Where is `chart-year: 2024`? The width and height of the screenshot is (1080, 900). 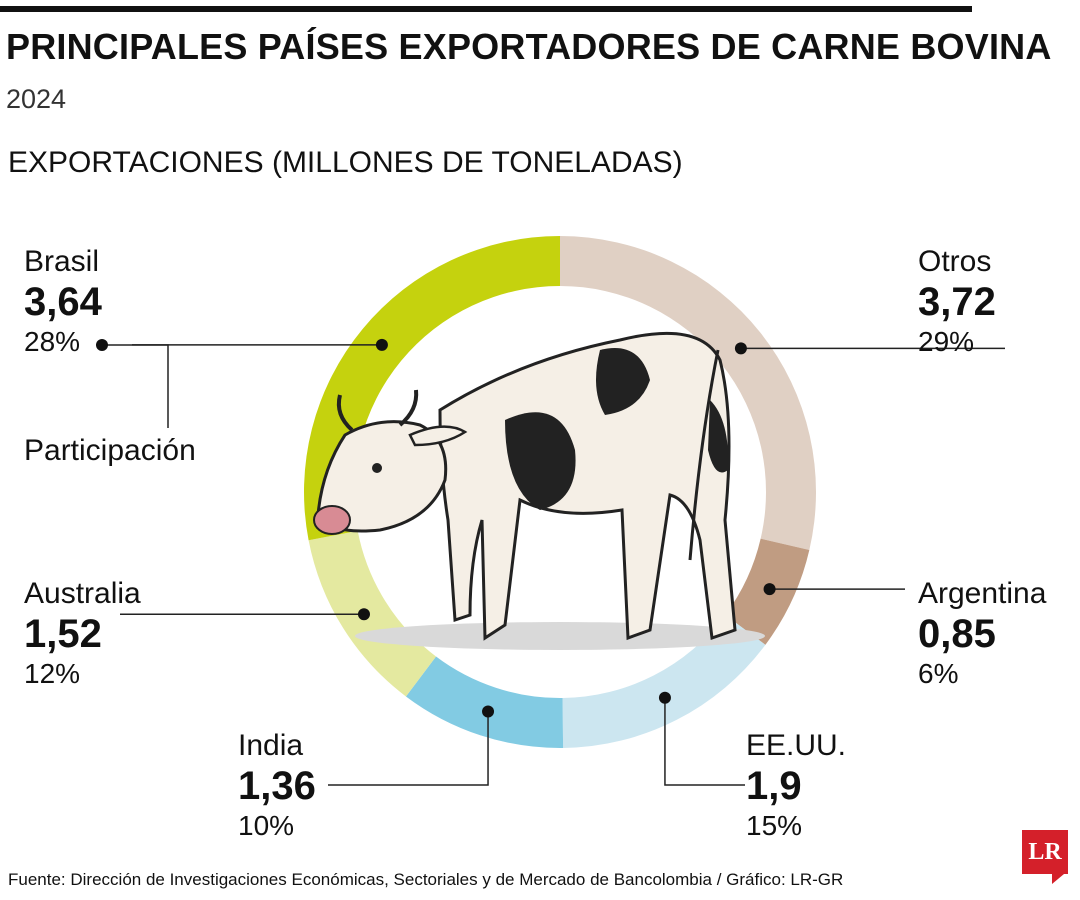
chart-year: 2024 is located at coordinates (36, 99).